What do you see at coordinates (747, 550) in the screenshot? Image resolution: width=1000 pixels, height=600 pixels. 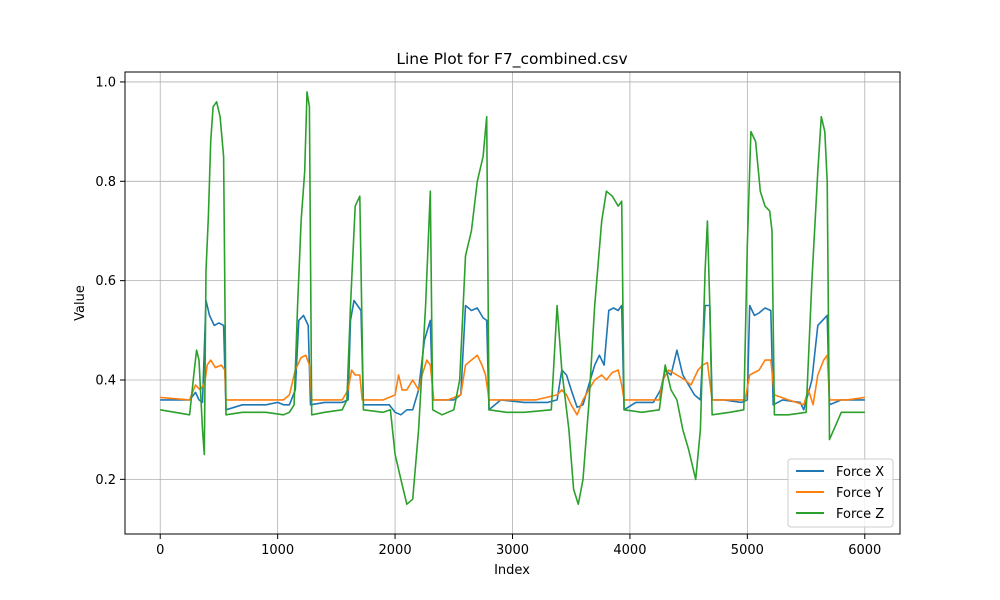 I see `x-tick-label: 5000` at bounding box center [747, 550].